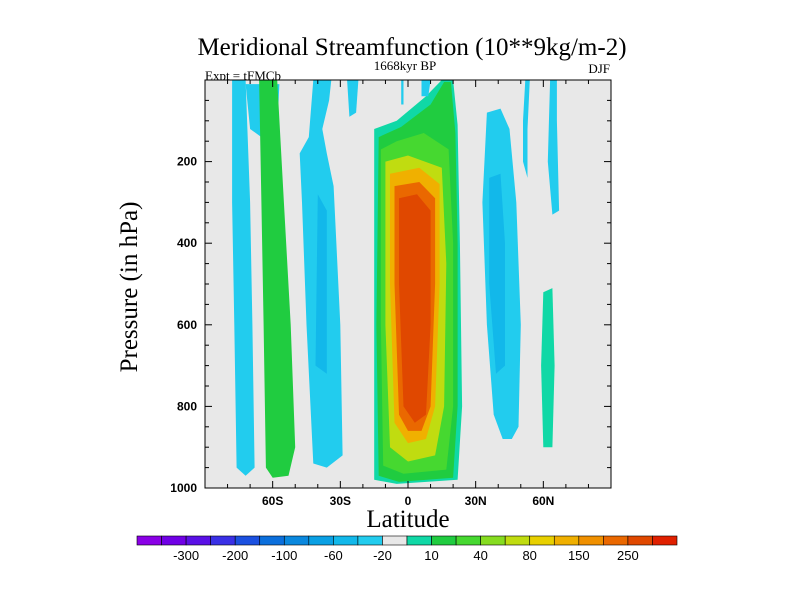  I want to click on contour-region-north-midlatitude-negative-cell, so click(526, 129).